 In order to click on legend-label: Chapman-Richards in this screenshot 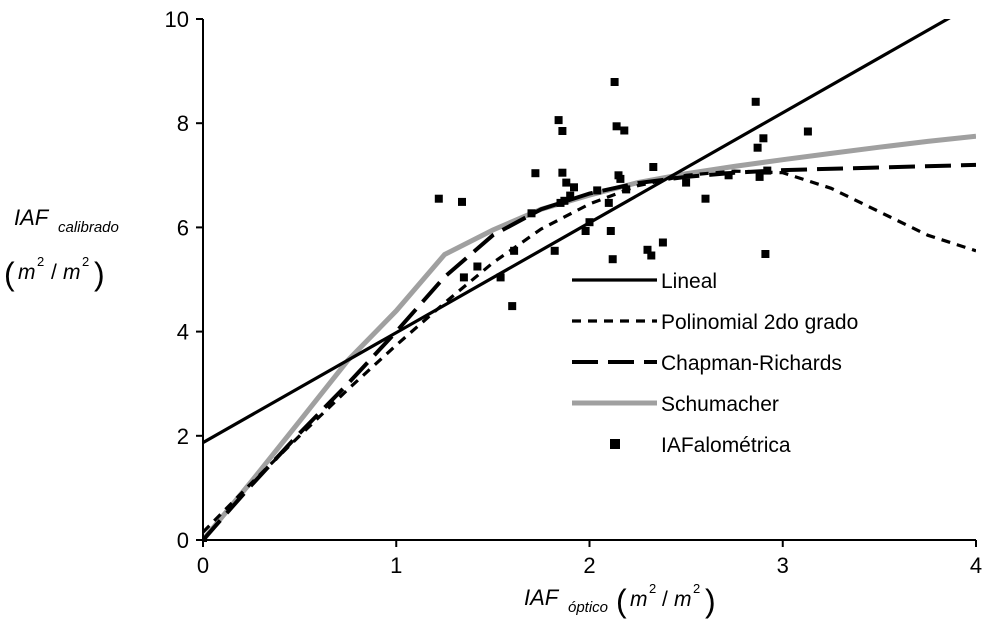, I will do `click(751, 363)`.